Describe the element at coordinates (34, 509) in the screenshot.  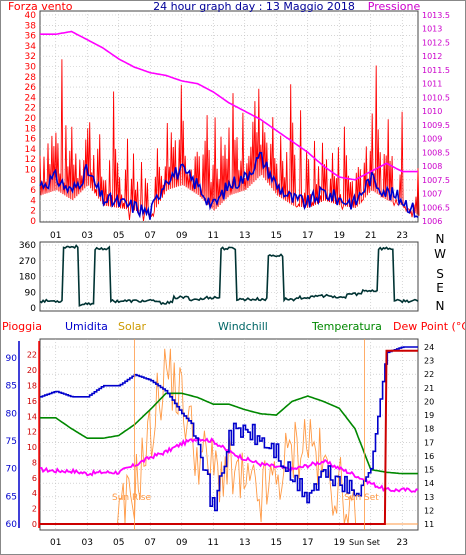
I see `bottom-rain-tick-label: 2` at that location.